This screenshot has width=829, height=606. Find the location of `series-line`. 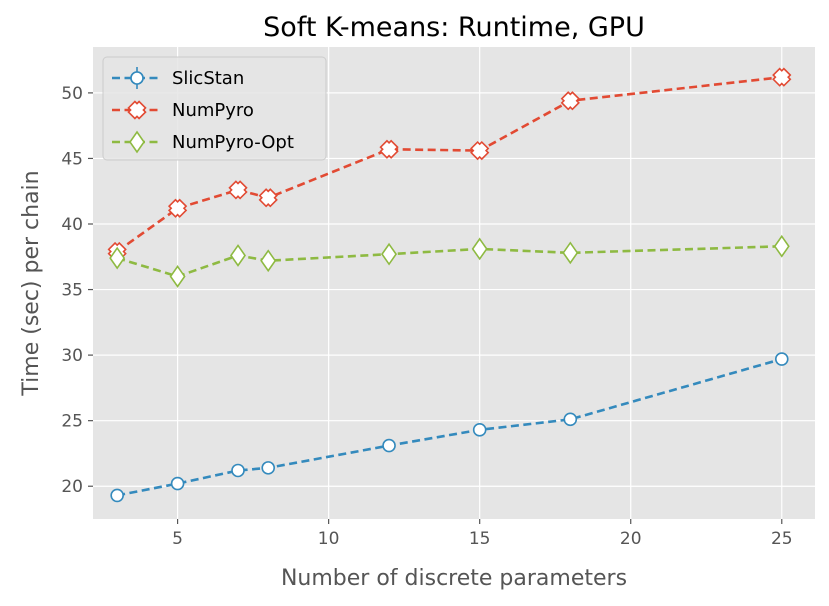

series-line is located at coordinates (449, 261).